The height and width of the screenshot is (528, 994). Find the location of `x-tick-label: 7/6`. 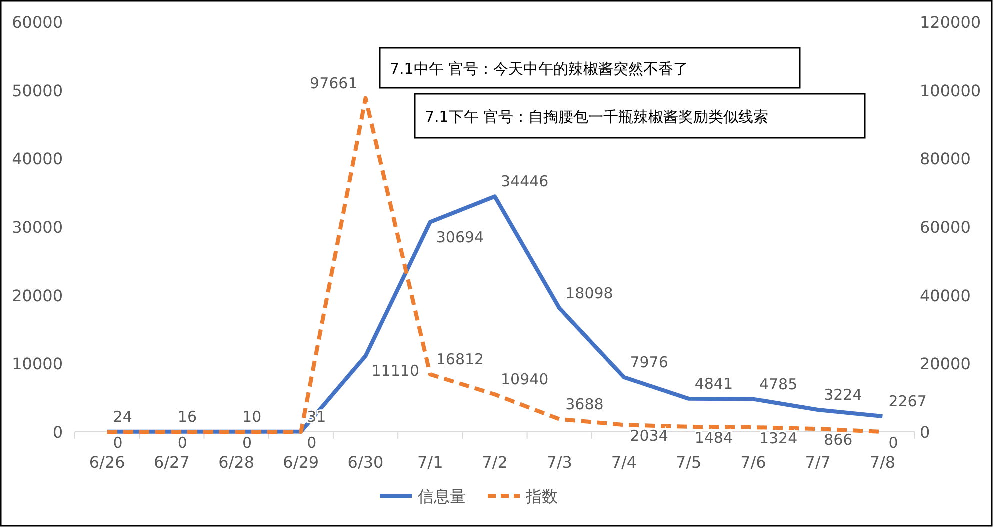

x-tick-label: 7/6 is located at coordinates (753, 462).